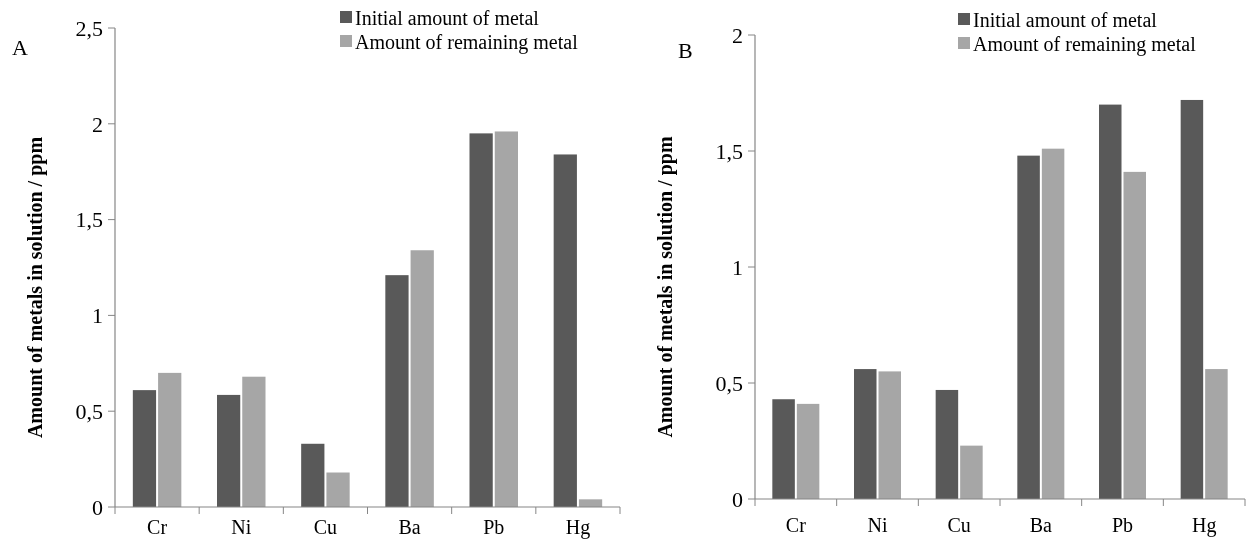  Describe the element at coordinates (20, 47) in the screenshot. I see `chart-title: A` at that location.